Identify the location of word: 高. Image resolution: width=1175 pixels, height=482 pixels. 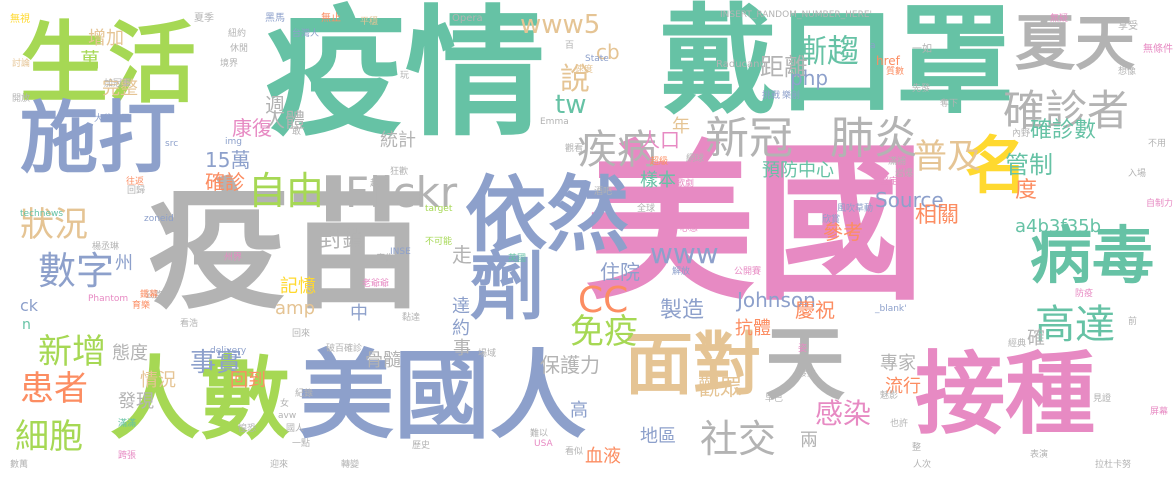
(579, 410).